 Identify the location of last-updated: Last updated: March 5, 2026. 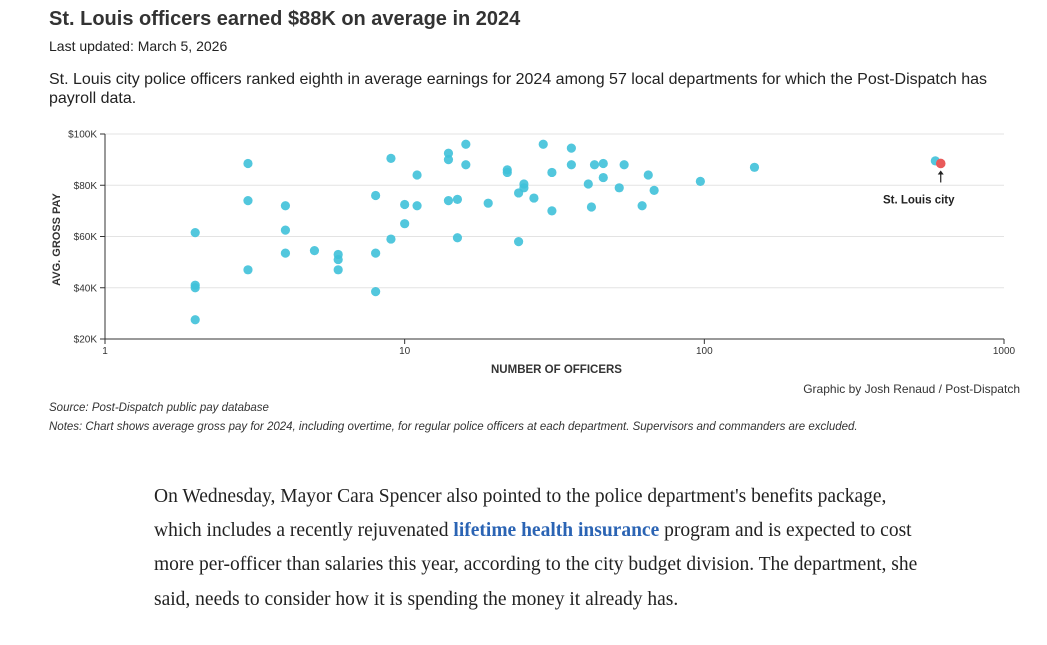
(138, 46).